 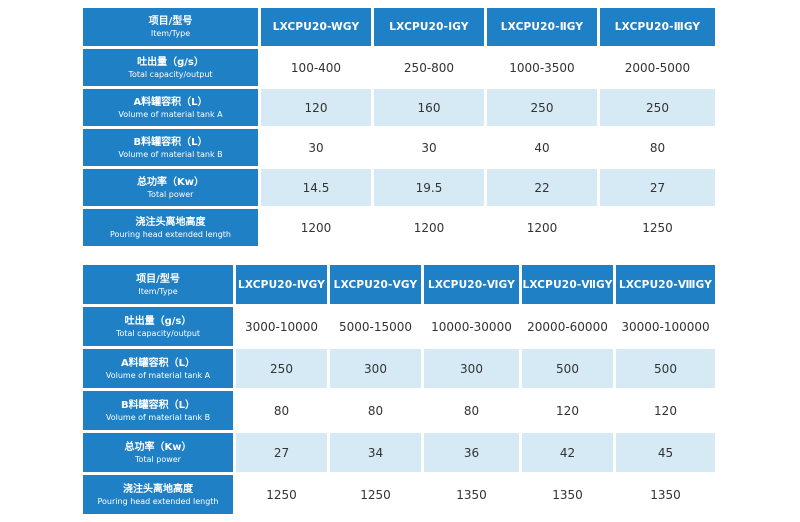 I want to click on model-header: LXCPU20-ⅤGY, so click(x=375, y=284).